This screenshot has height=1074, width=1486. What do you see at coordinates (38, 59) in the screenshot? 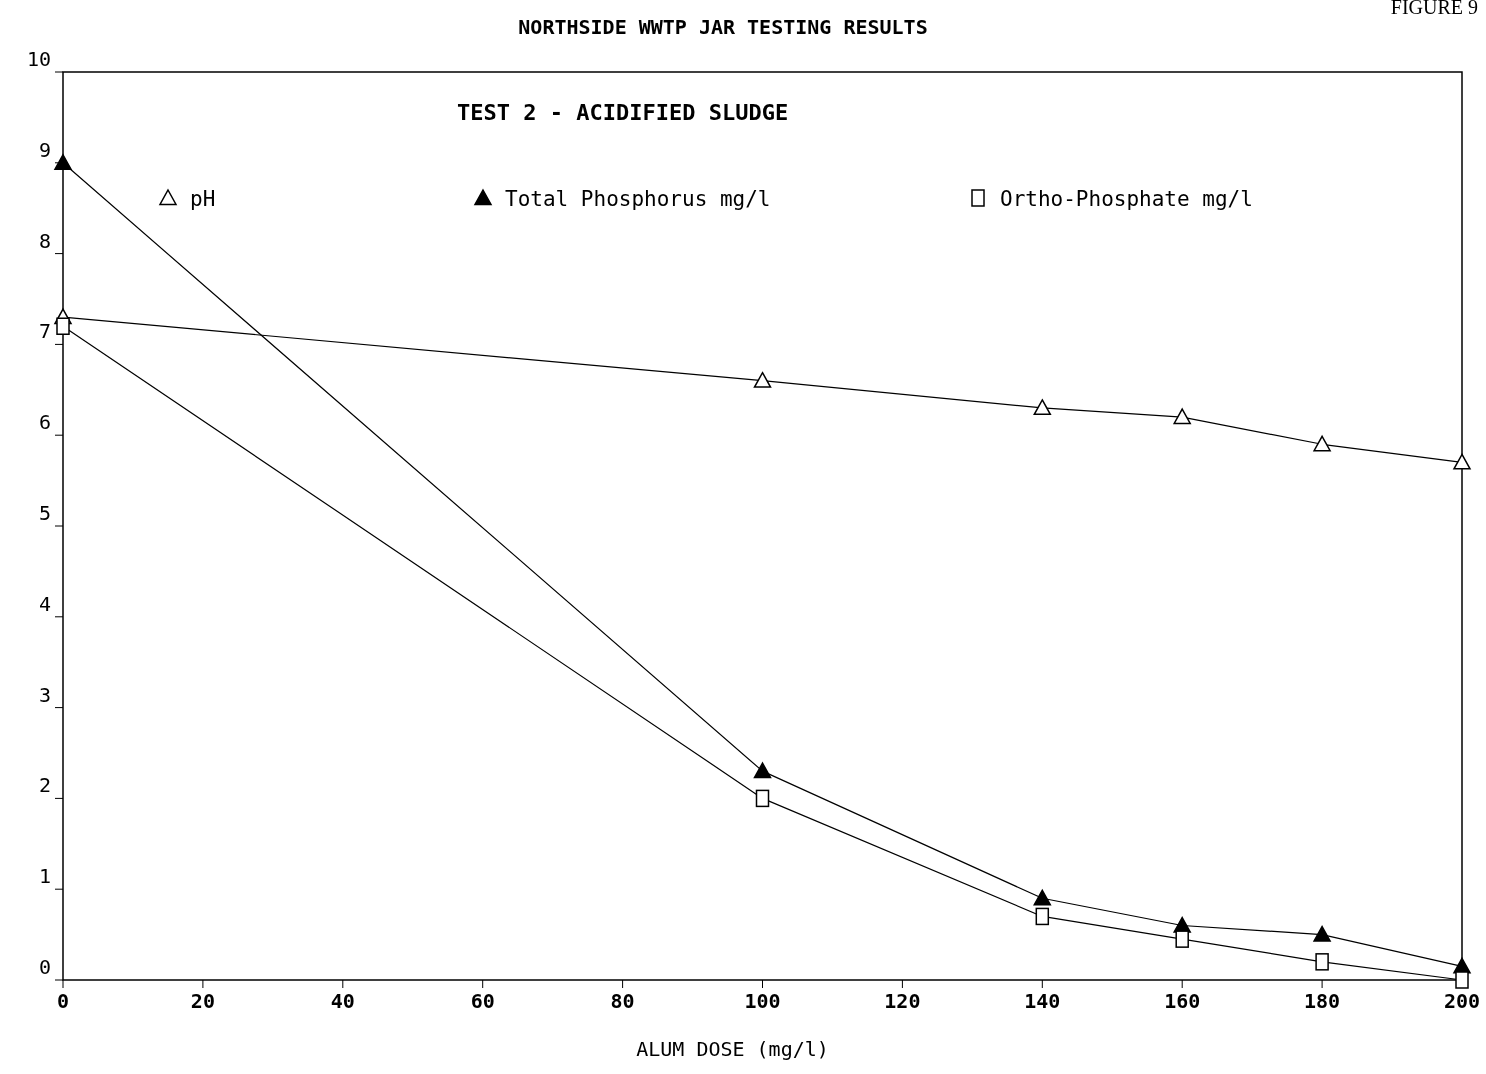
I see `y-tick-label: 10` at bounding box center [38, 59].